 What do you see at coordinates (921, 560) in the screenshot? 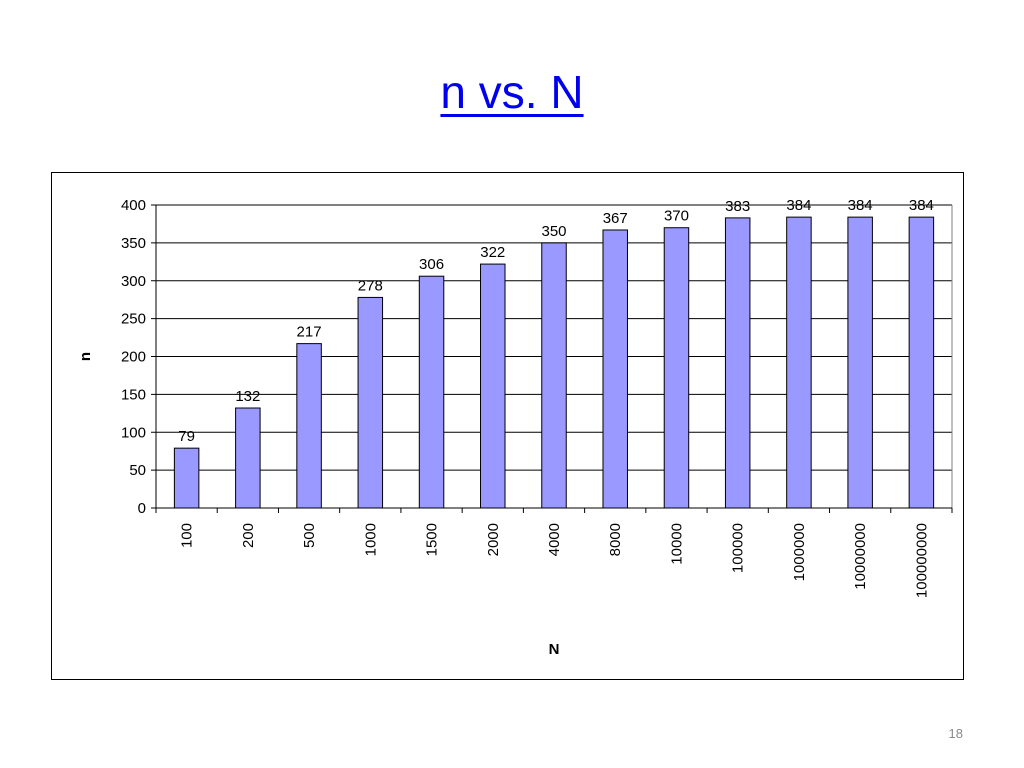
I see `x-tick-label: 100000000` at bounding box center [921, 560].